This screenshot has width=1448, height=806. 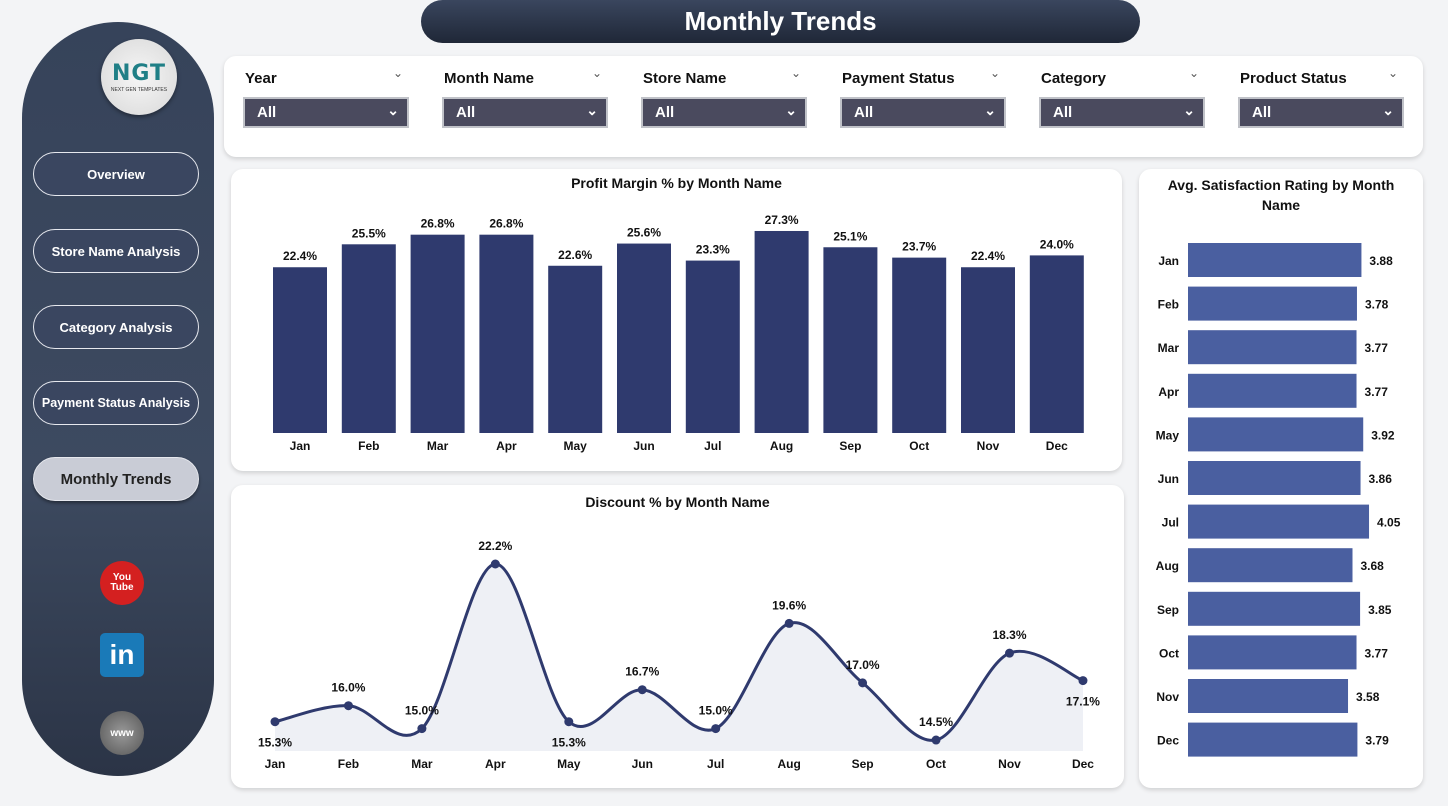 I want to click on y-tick-label: Jan, so click(x=1168, y=261).